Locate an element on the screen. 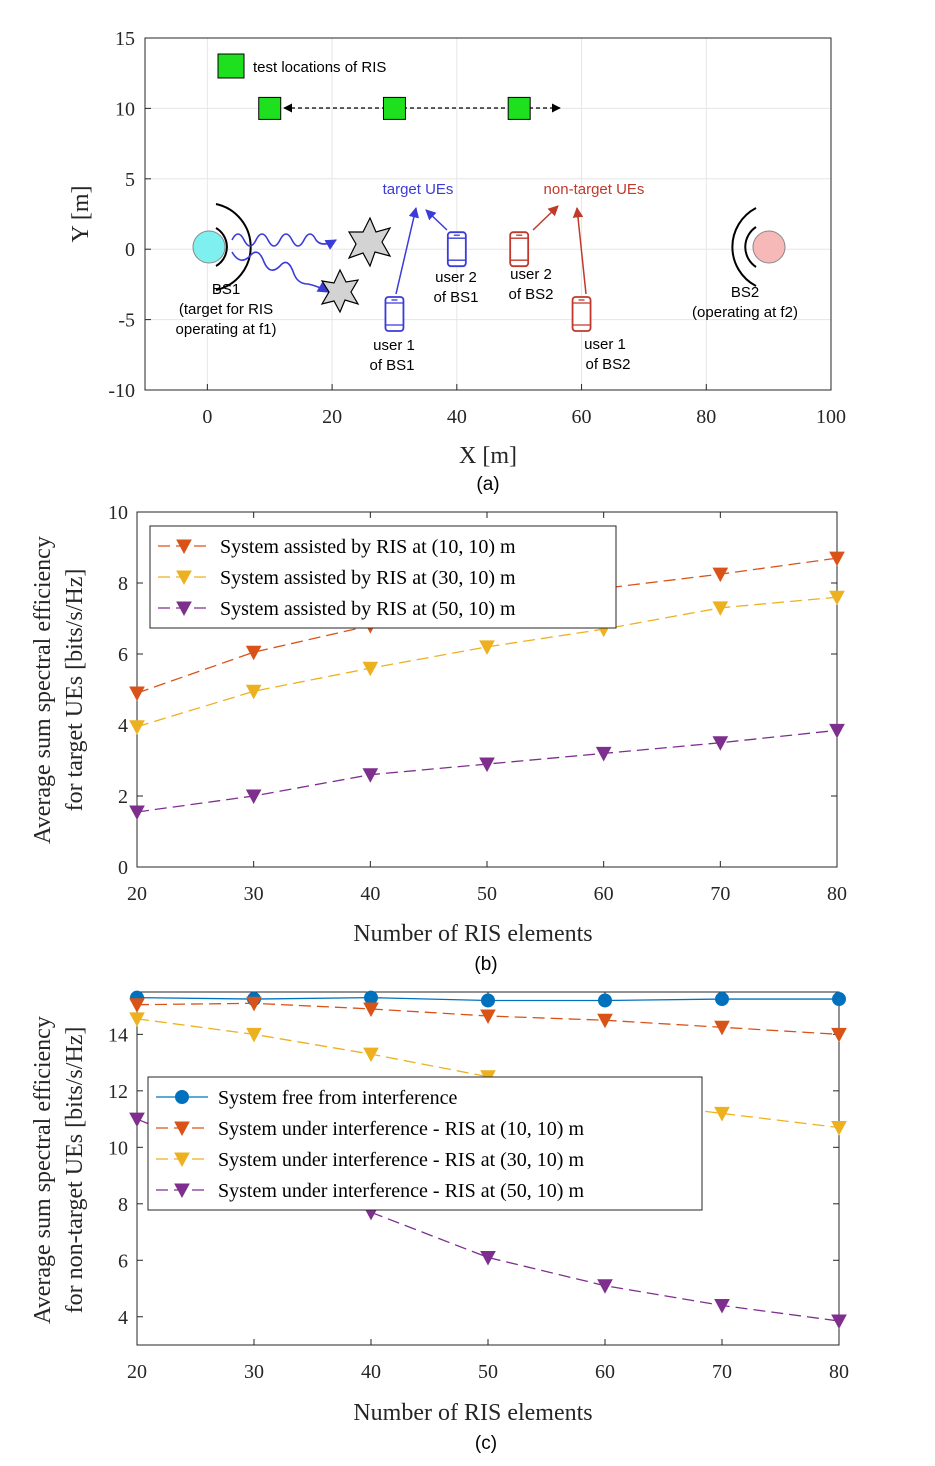  panel-a-y-tick-label: 10 is located at coordinates (125, 109).